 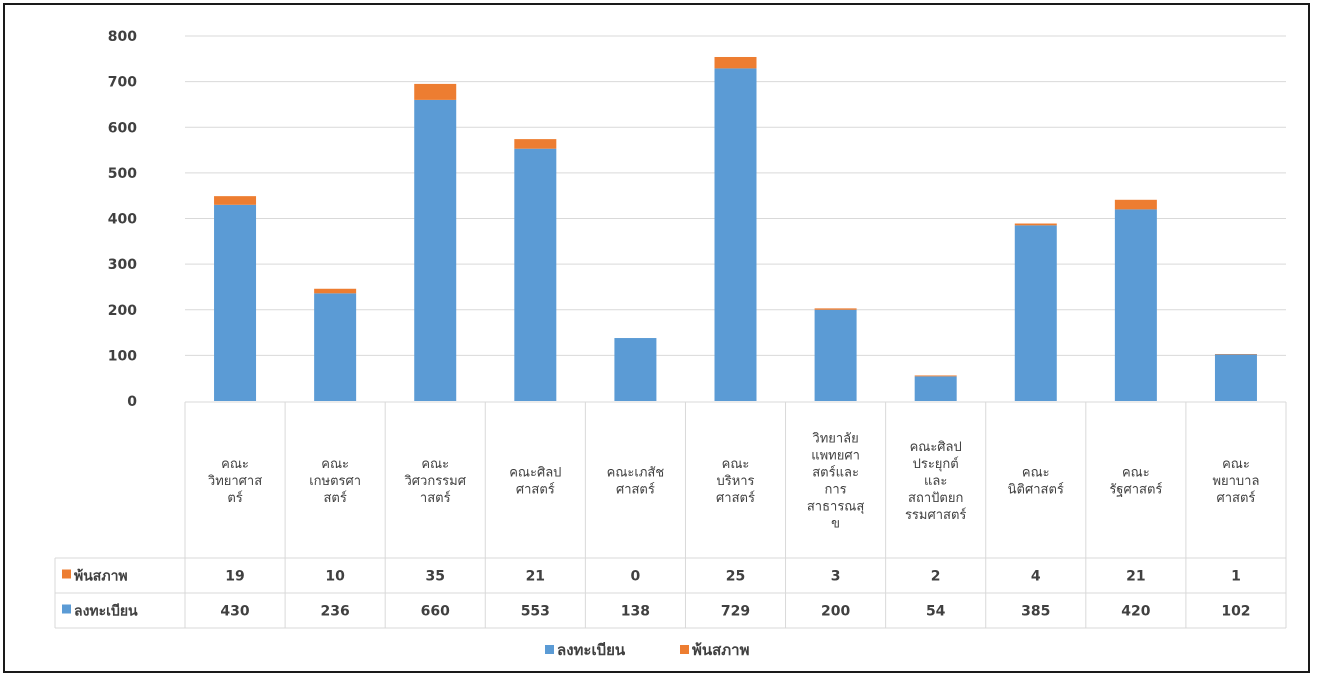 I want to click on table-cell-value: 102, so click(x=1235, y=612).